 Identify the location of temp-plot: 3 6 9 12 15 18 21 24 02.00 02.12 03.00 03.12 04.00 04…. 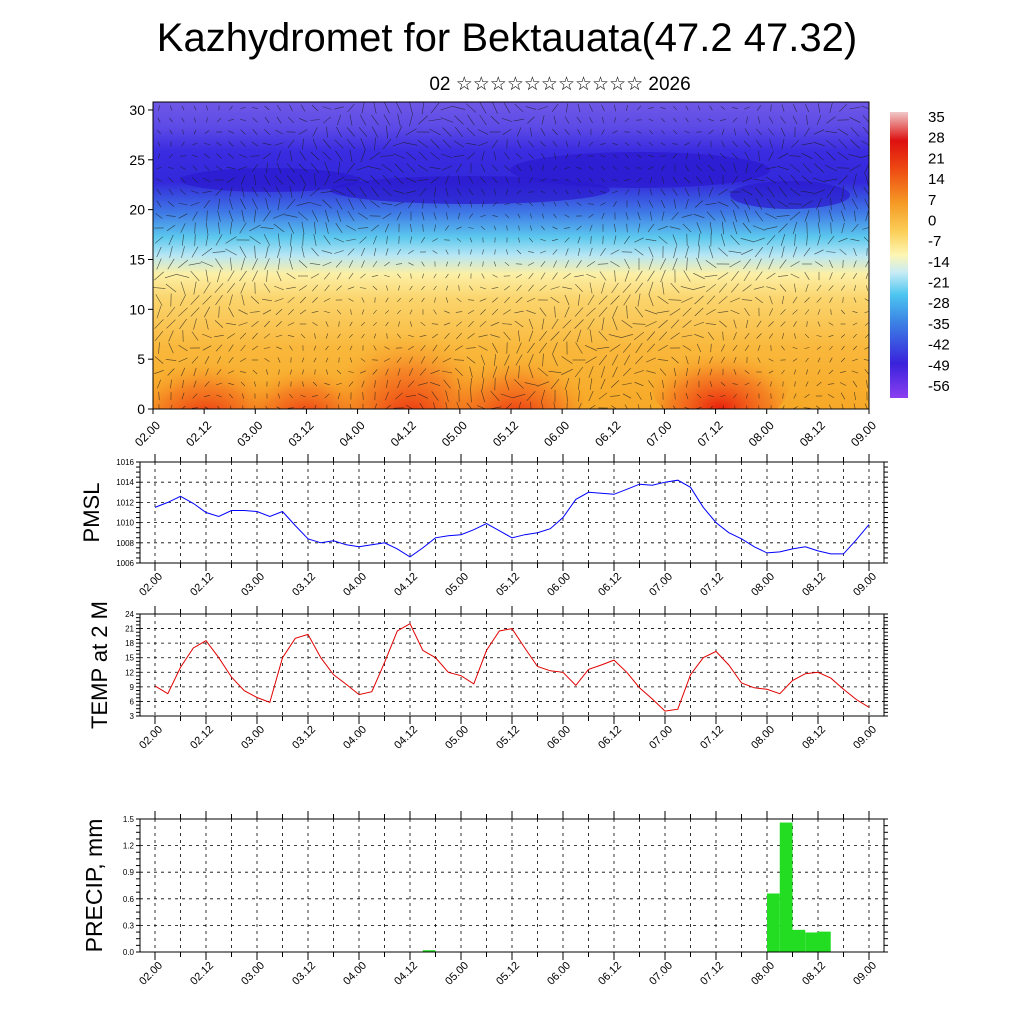
(487, 676).